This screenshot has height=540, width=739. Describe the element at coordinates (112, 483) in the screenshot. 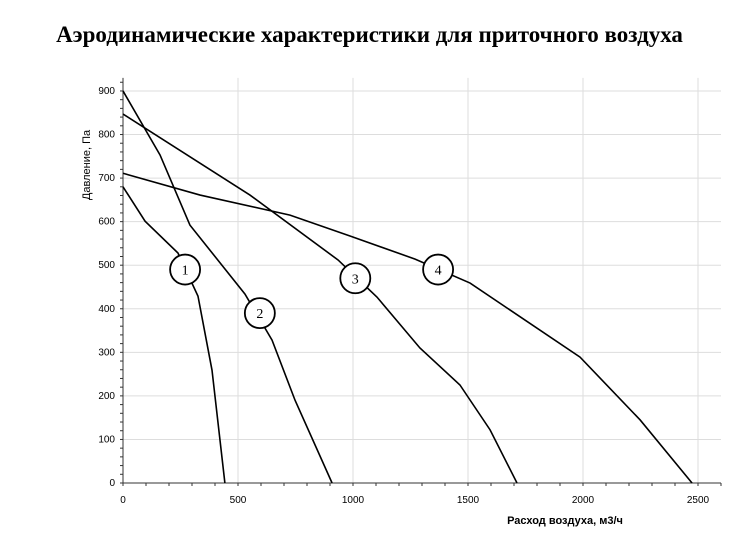

I see `y-tick-label: 0` at that location.